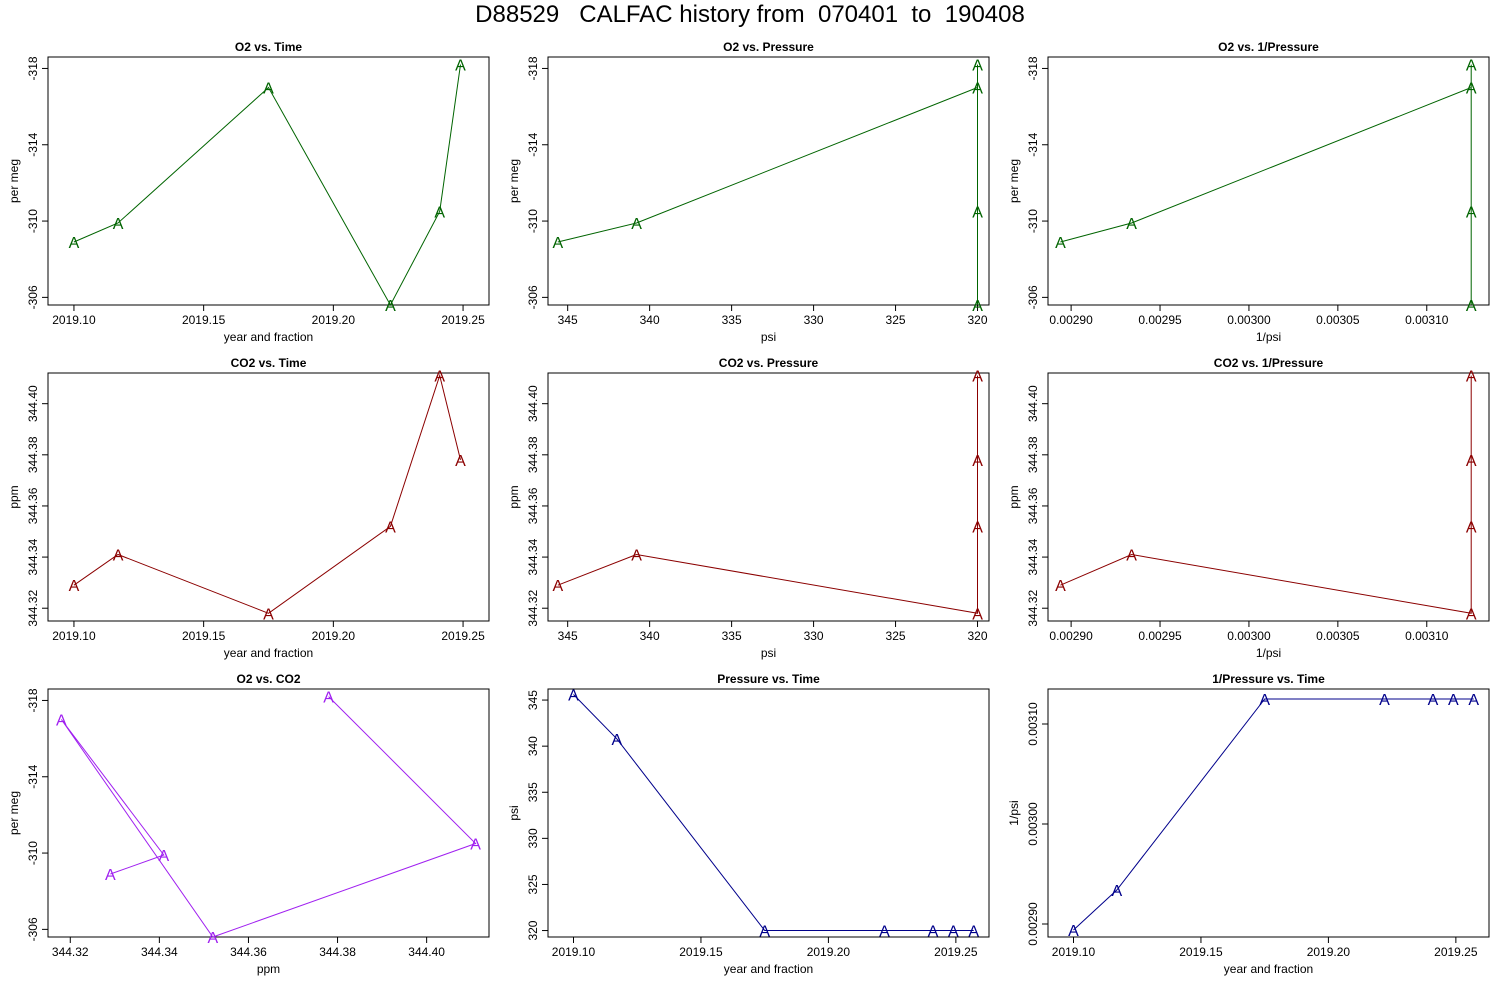  I want to click on chart-title: O2 vs. 1/Pressure, so click(1268, 47).